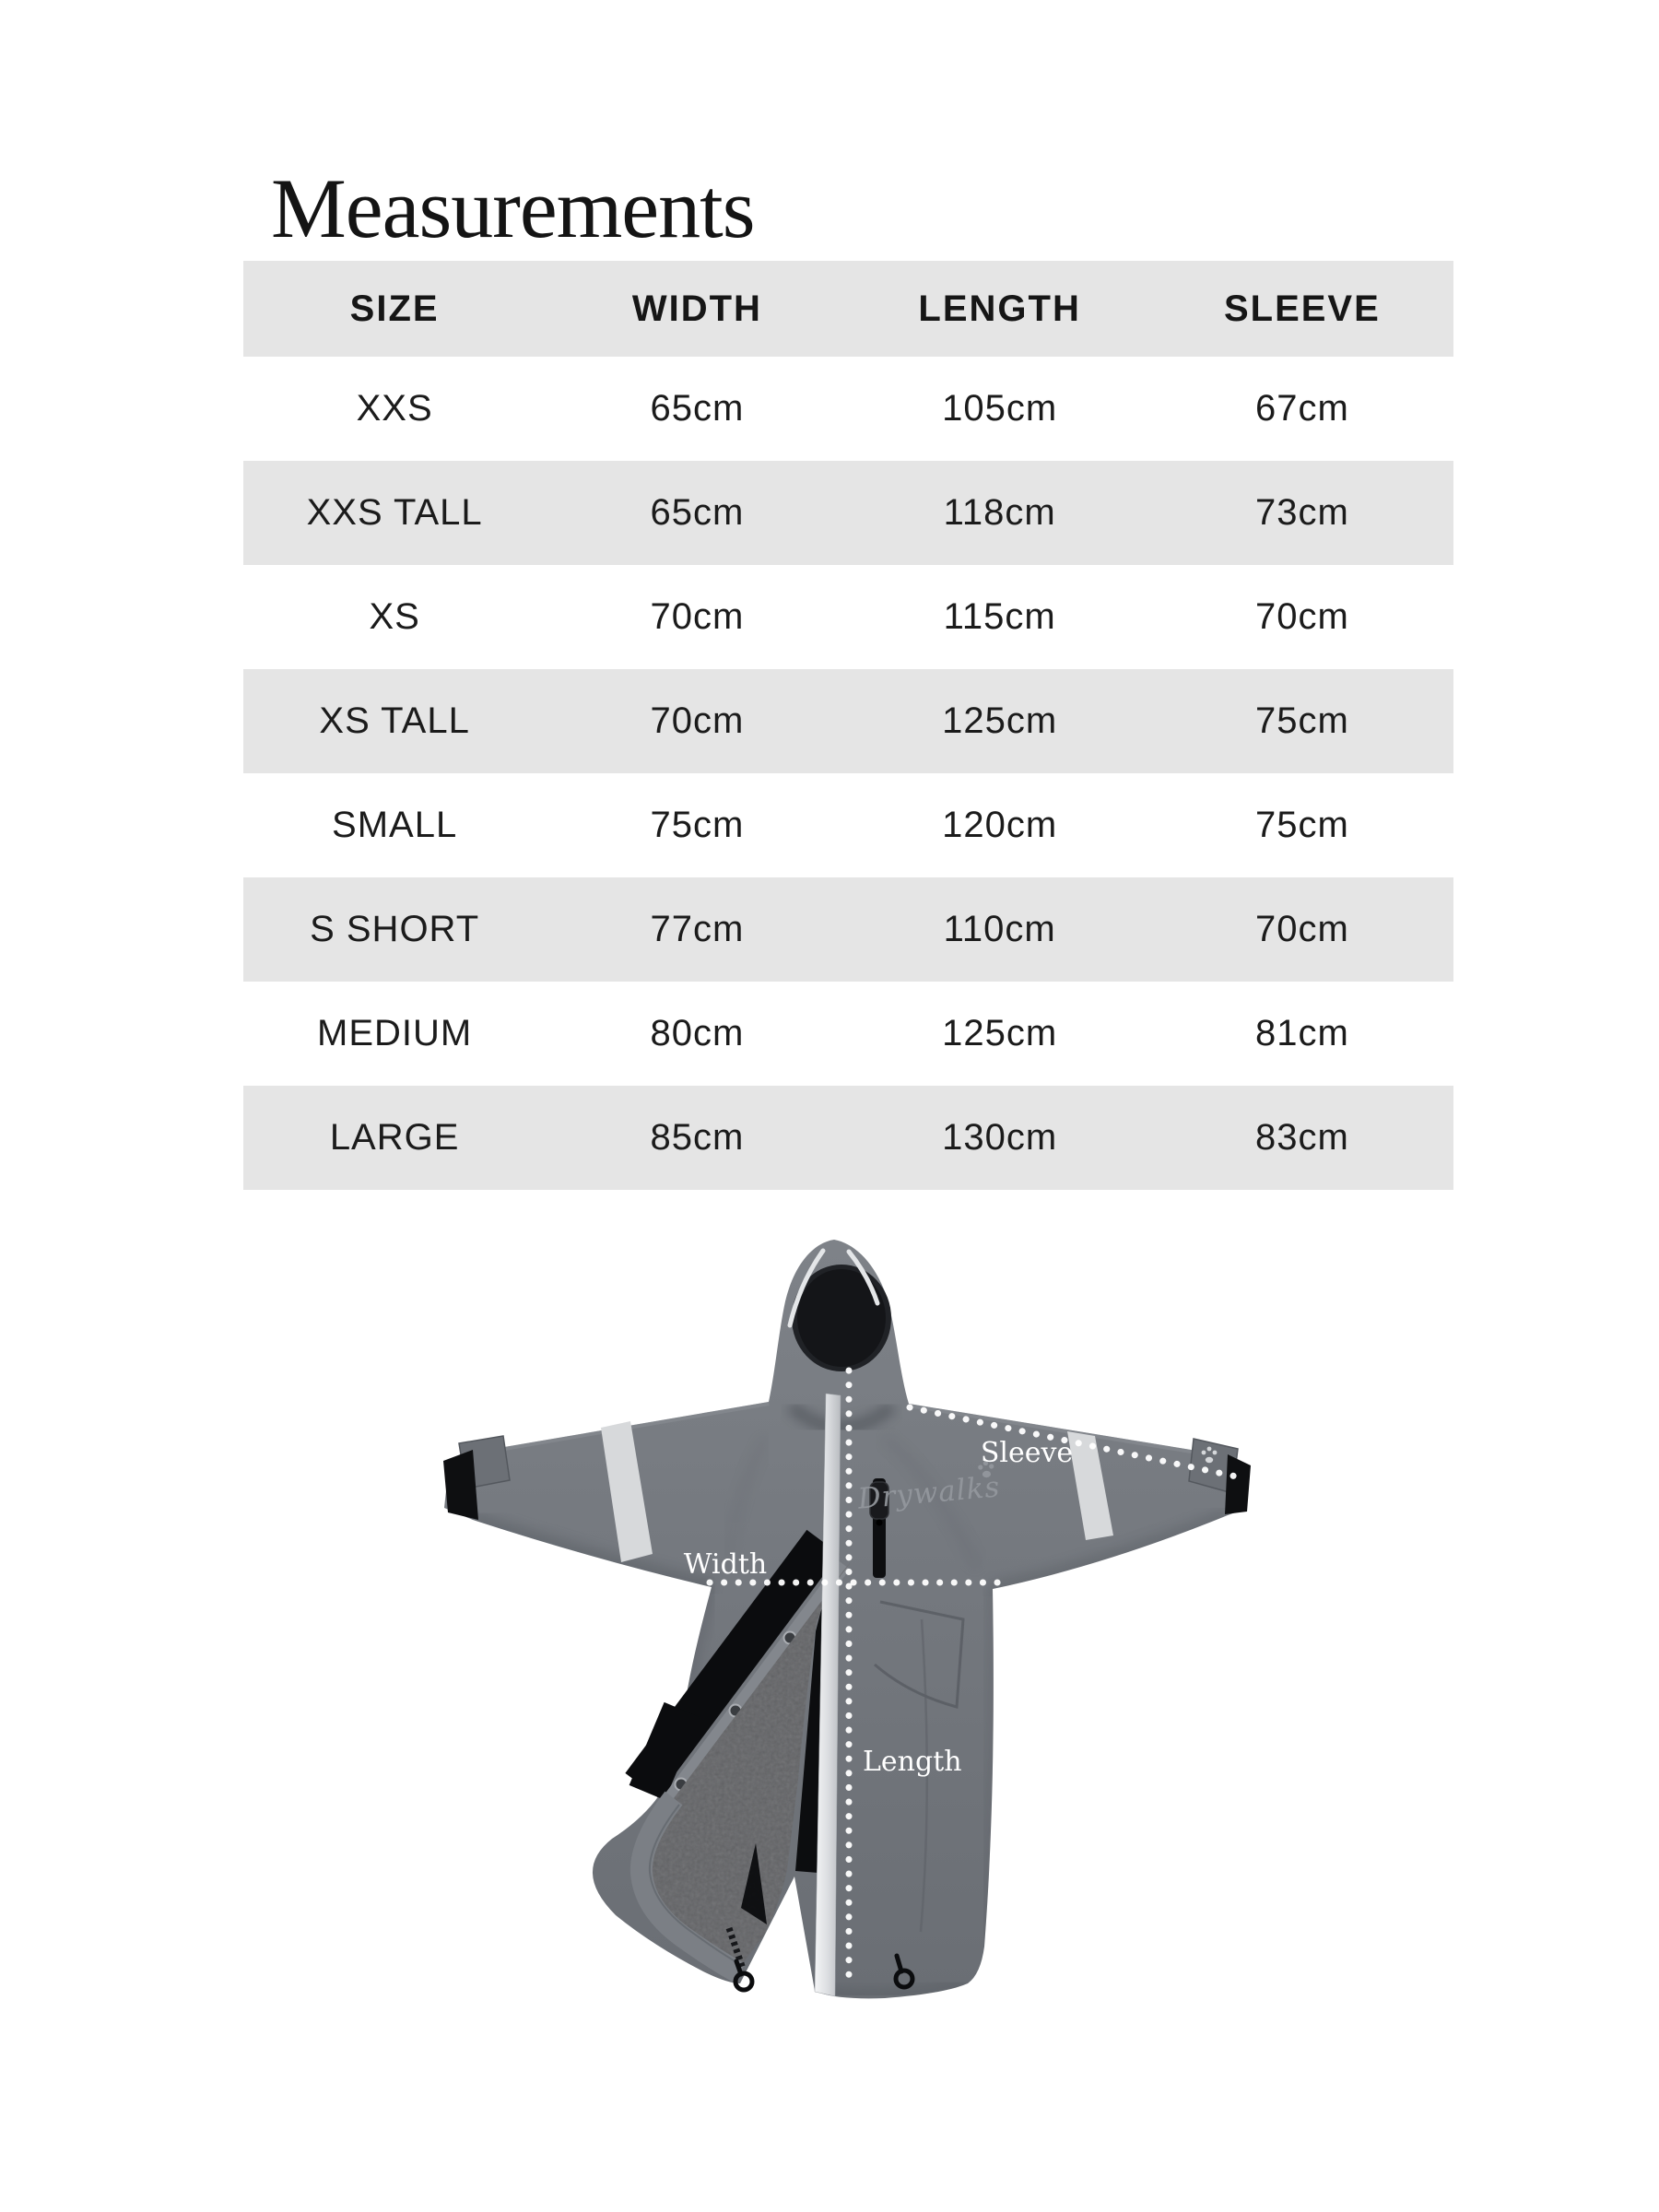 This screenshot has height=2212, width=1659. What do you see at coordinates (697, 825) in the screenshot?
I see `width-cell: 75cm` at bounding box center [697, 825].